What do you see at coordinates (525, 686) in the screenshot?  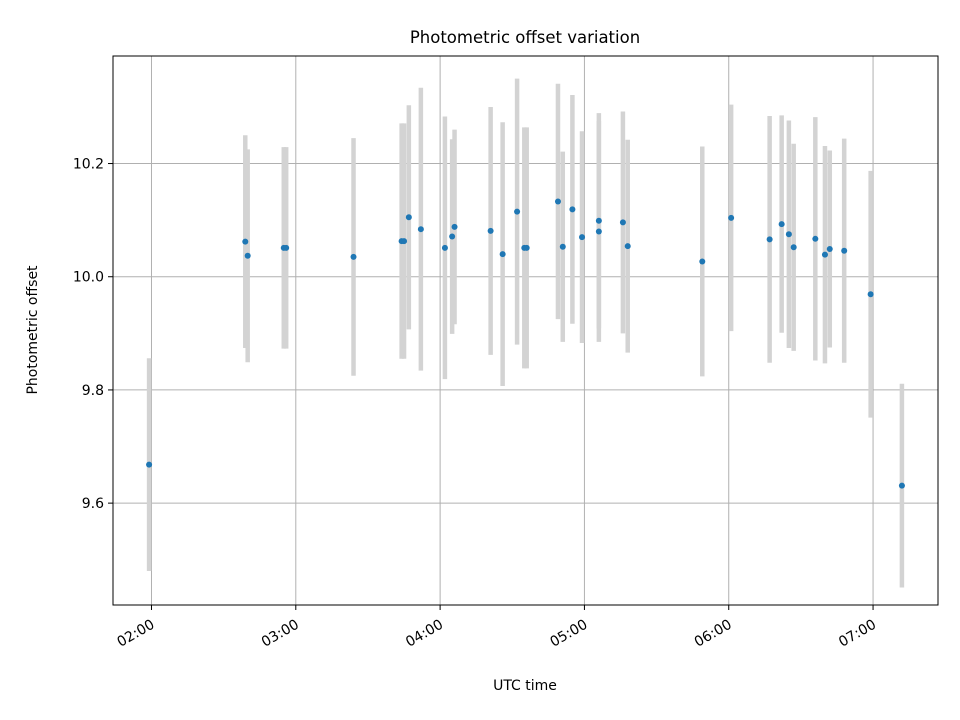 I see `x-axis-label: UTC time` at bounding box center [525, 686].